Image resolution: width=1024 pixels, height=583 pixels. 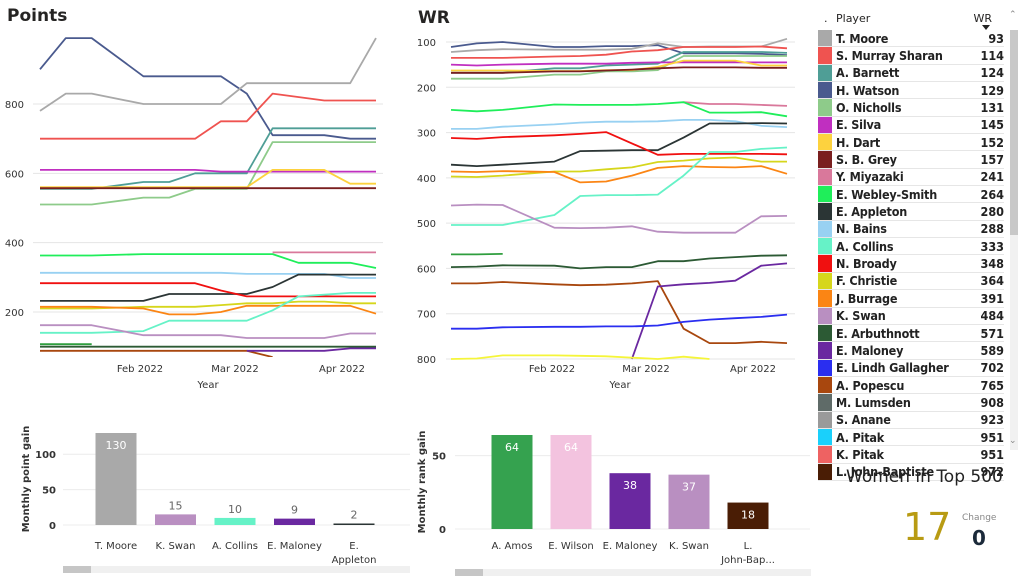 I want to click on table-scroll-thumb, so click(x=1014, y=132).